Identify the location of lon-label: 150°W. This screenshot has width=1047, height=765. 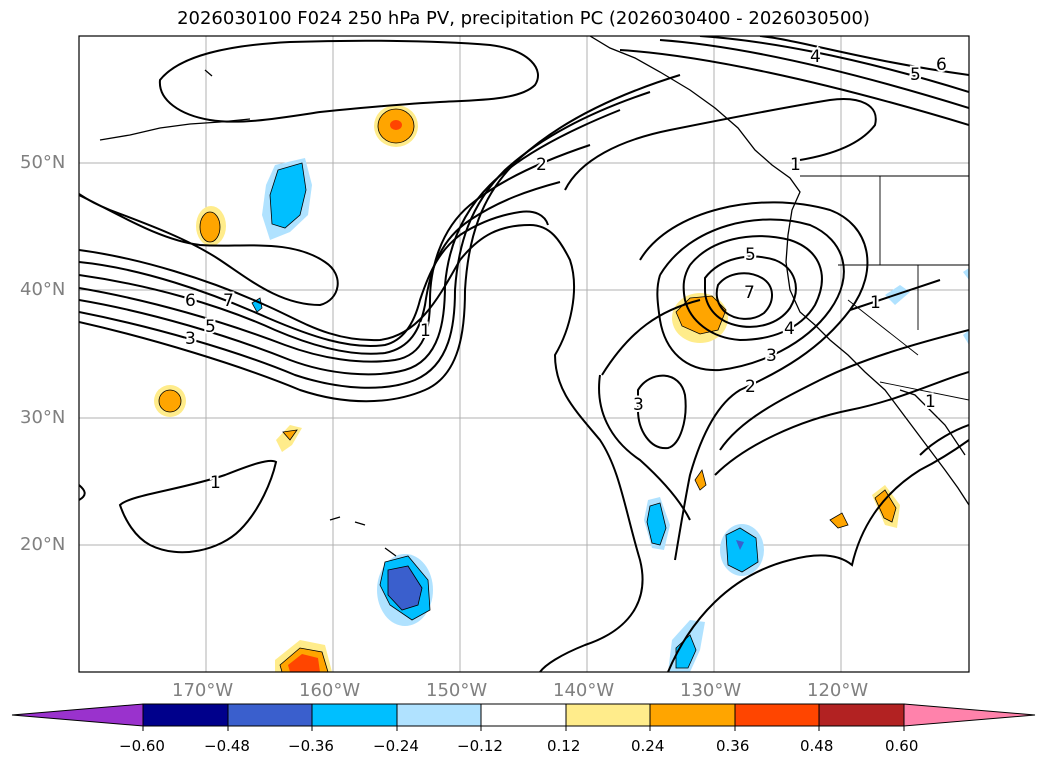
(457, 690).